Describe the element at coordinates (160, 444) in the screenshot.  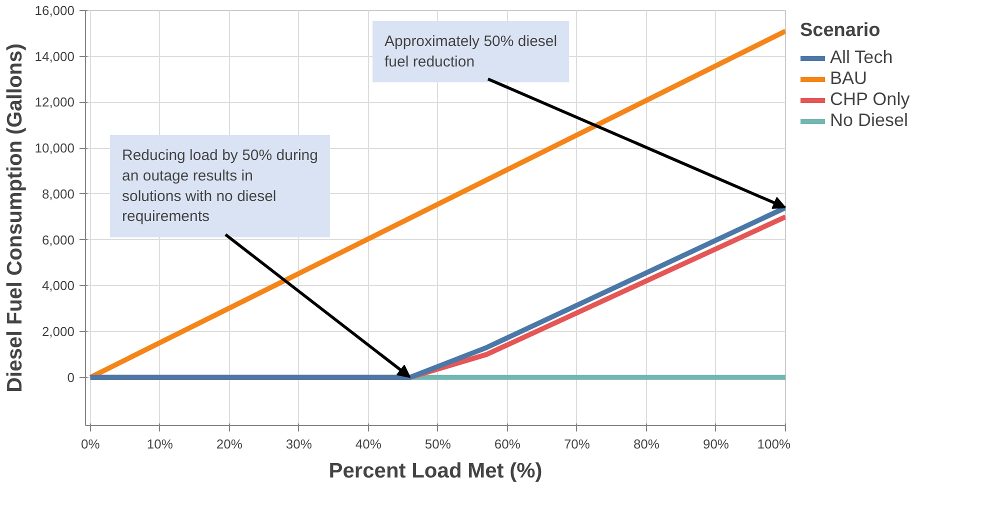
I see `x-tick-label: 10%` at that location.